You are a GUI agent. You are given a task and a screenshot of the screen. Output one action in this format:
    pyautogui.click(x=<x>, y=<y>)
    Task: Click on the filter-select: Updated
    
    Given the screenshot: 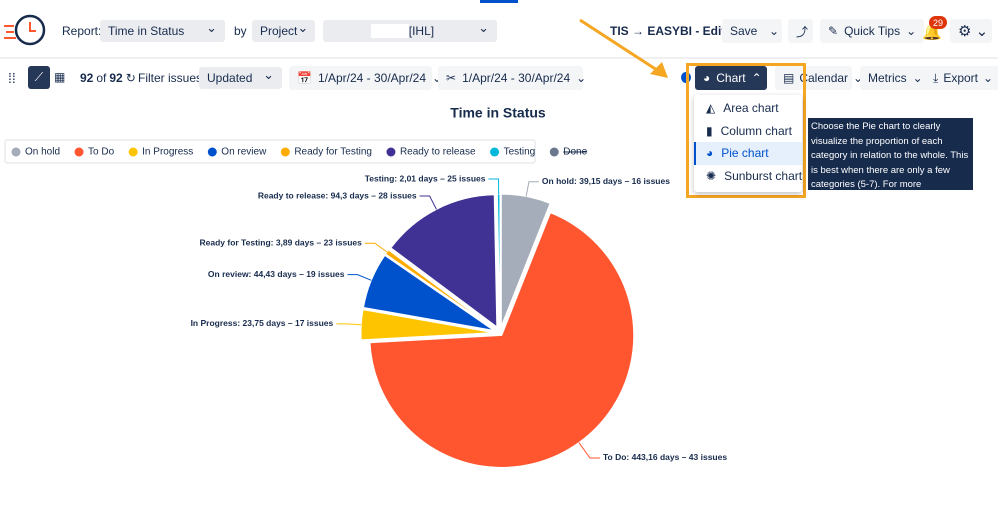 What is the action you would take?
    pyautogui.click(x=240, y=78)
    